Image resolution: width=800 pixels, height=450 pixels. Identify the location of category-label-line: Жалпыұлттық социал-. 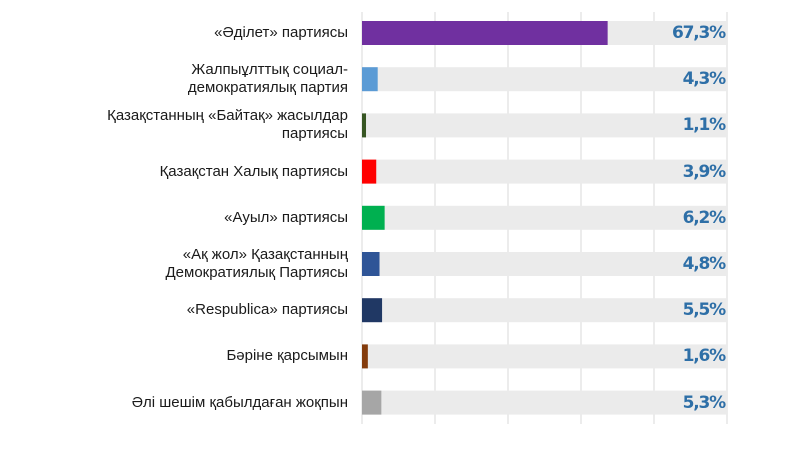
(269, 70).